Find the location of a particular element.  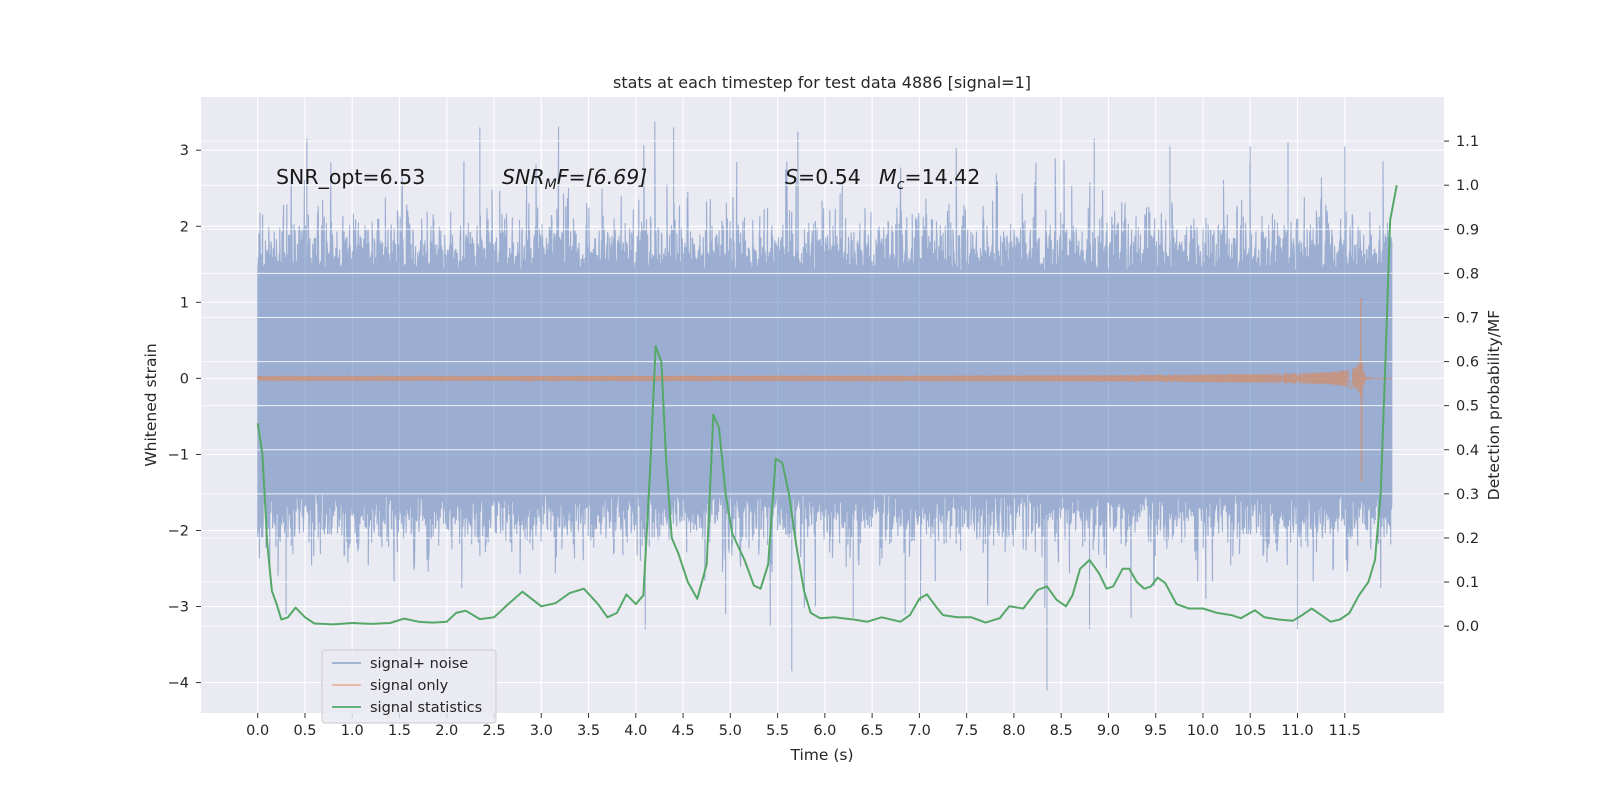

y-right-axis-ticks: 1.1 1.0 0.9 0.8 0.7 0.6 0.5 0.4 0.3 0.2 0.1 0.0 is located at coordinates (1461, 384).